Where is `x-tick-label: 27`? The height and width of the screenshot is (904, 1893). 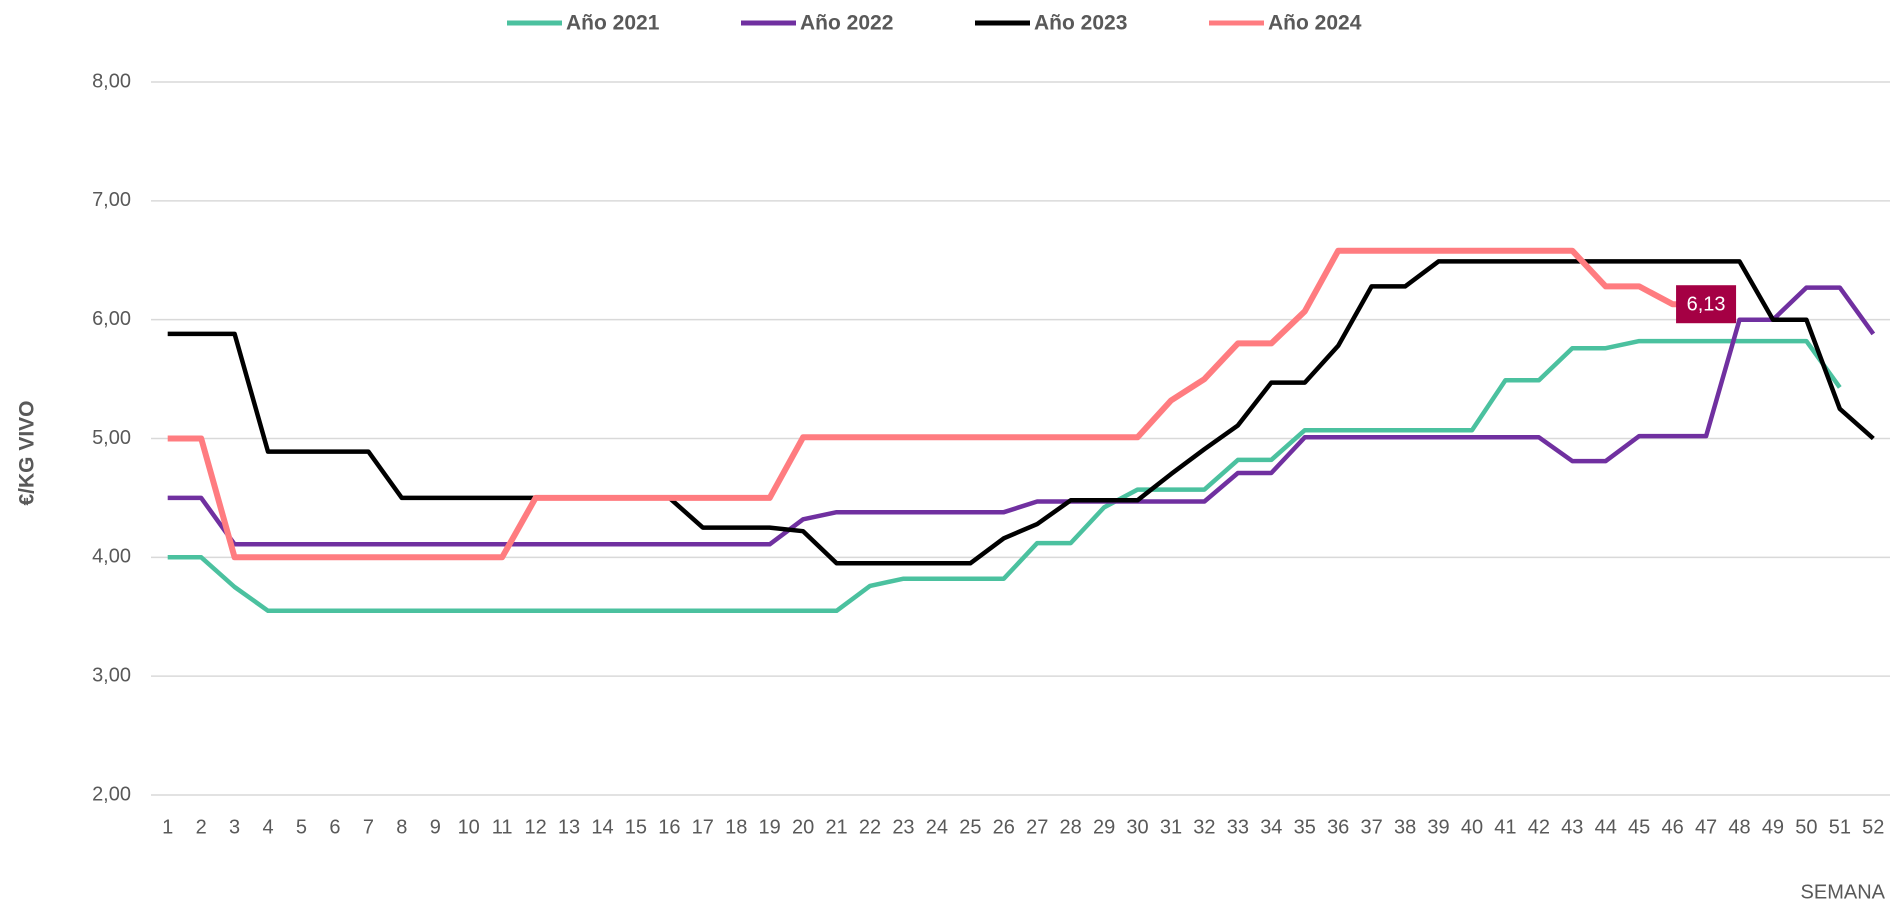 x-tick-label: 27 is located at coordinates (1037, 827).